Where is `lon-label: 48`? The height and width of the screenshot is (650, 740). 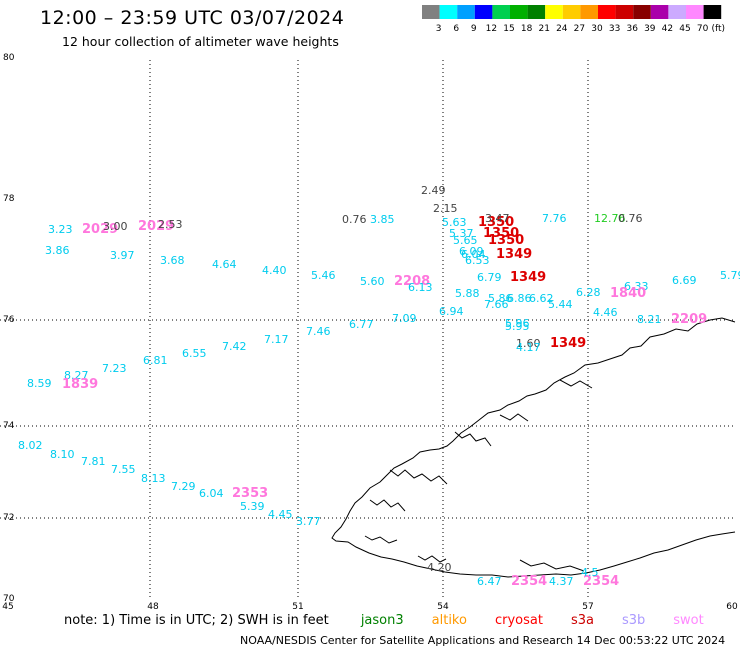
lon-label: 48 is located at coordinates (153, 607).